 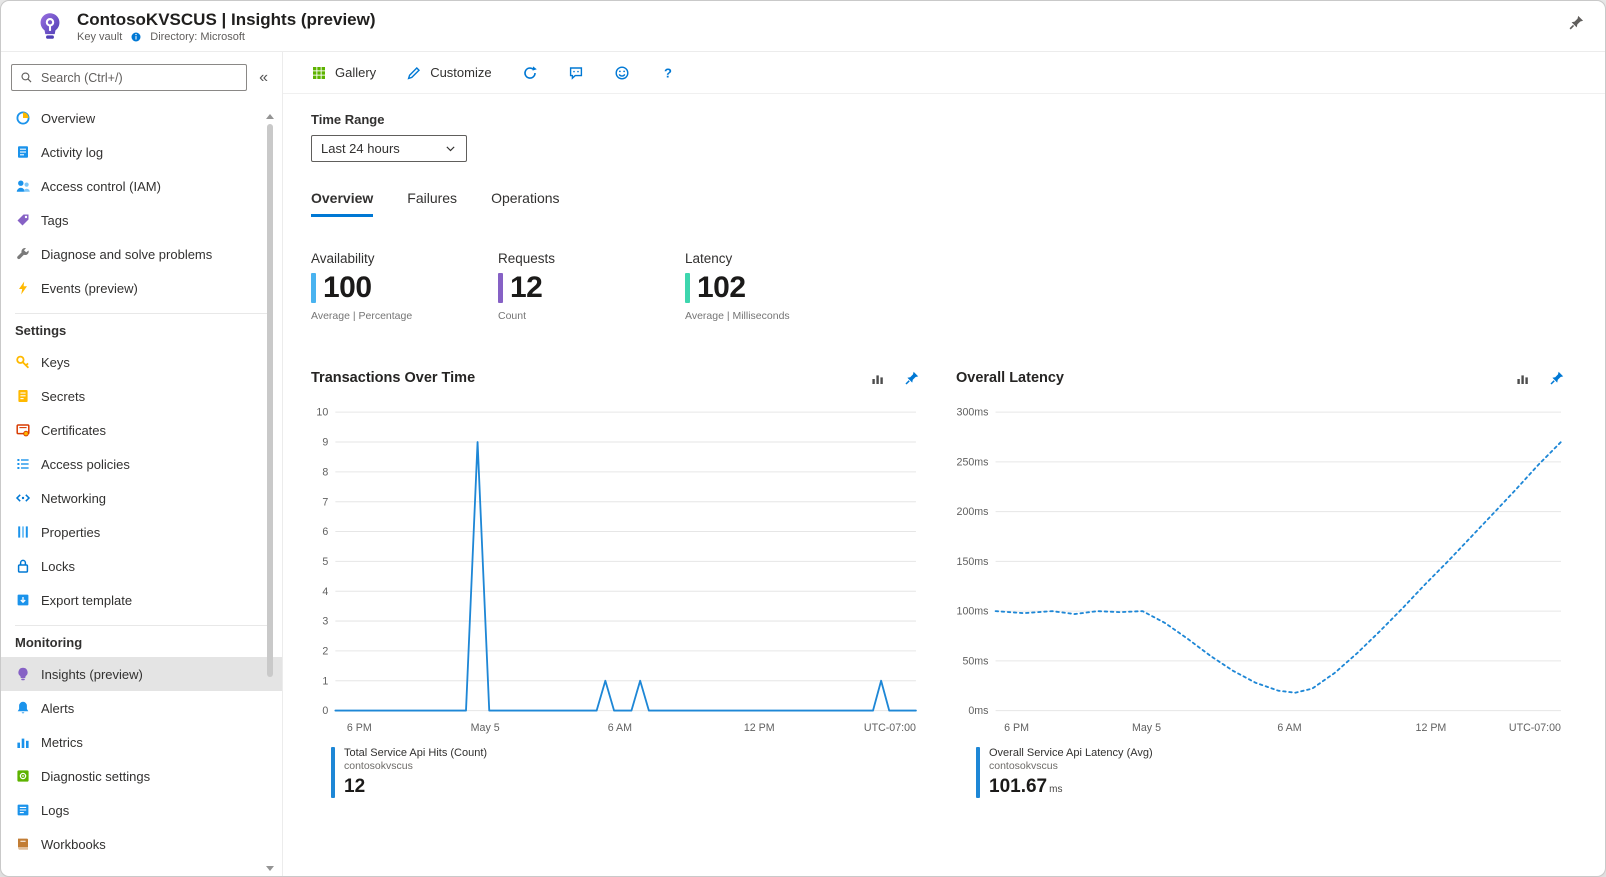 I want to click on sidebar-section-monitoring: Monitoring, so click(x=49, y=642).